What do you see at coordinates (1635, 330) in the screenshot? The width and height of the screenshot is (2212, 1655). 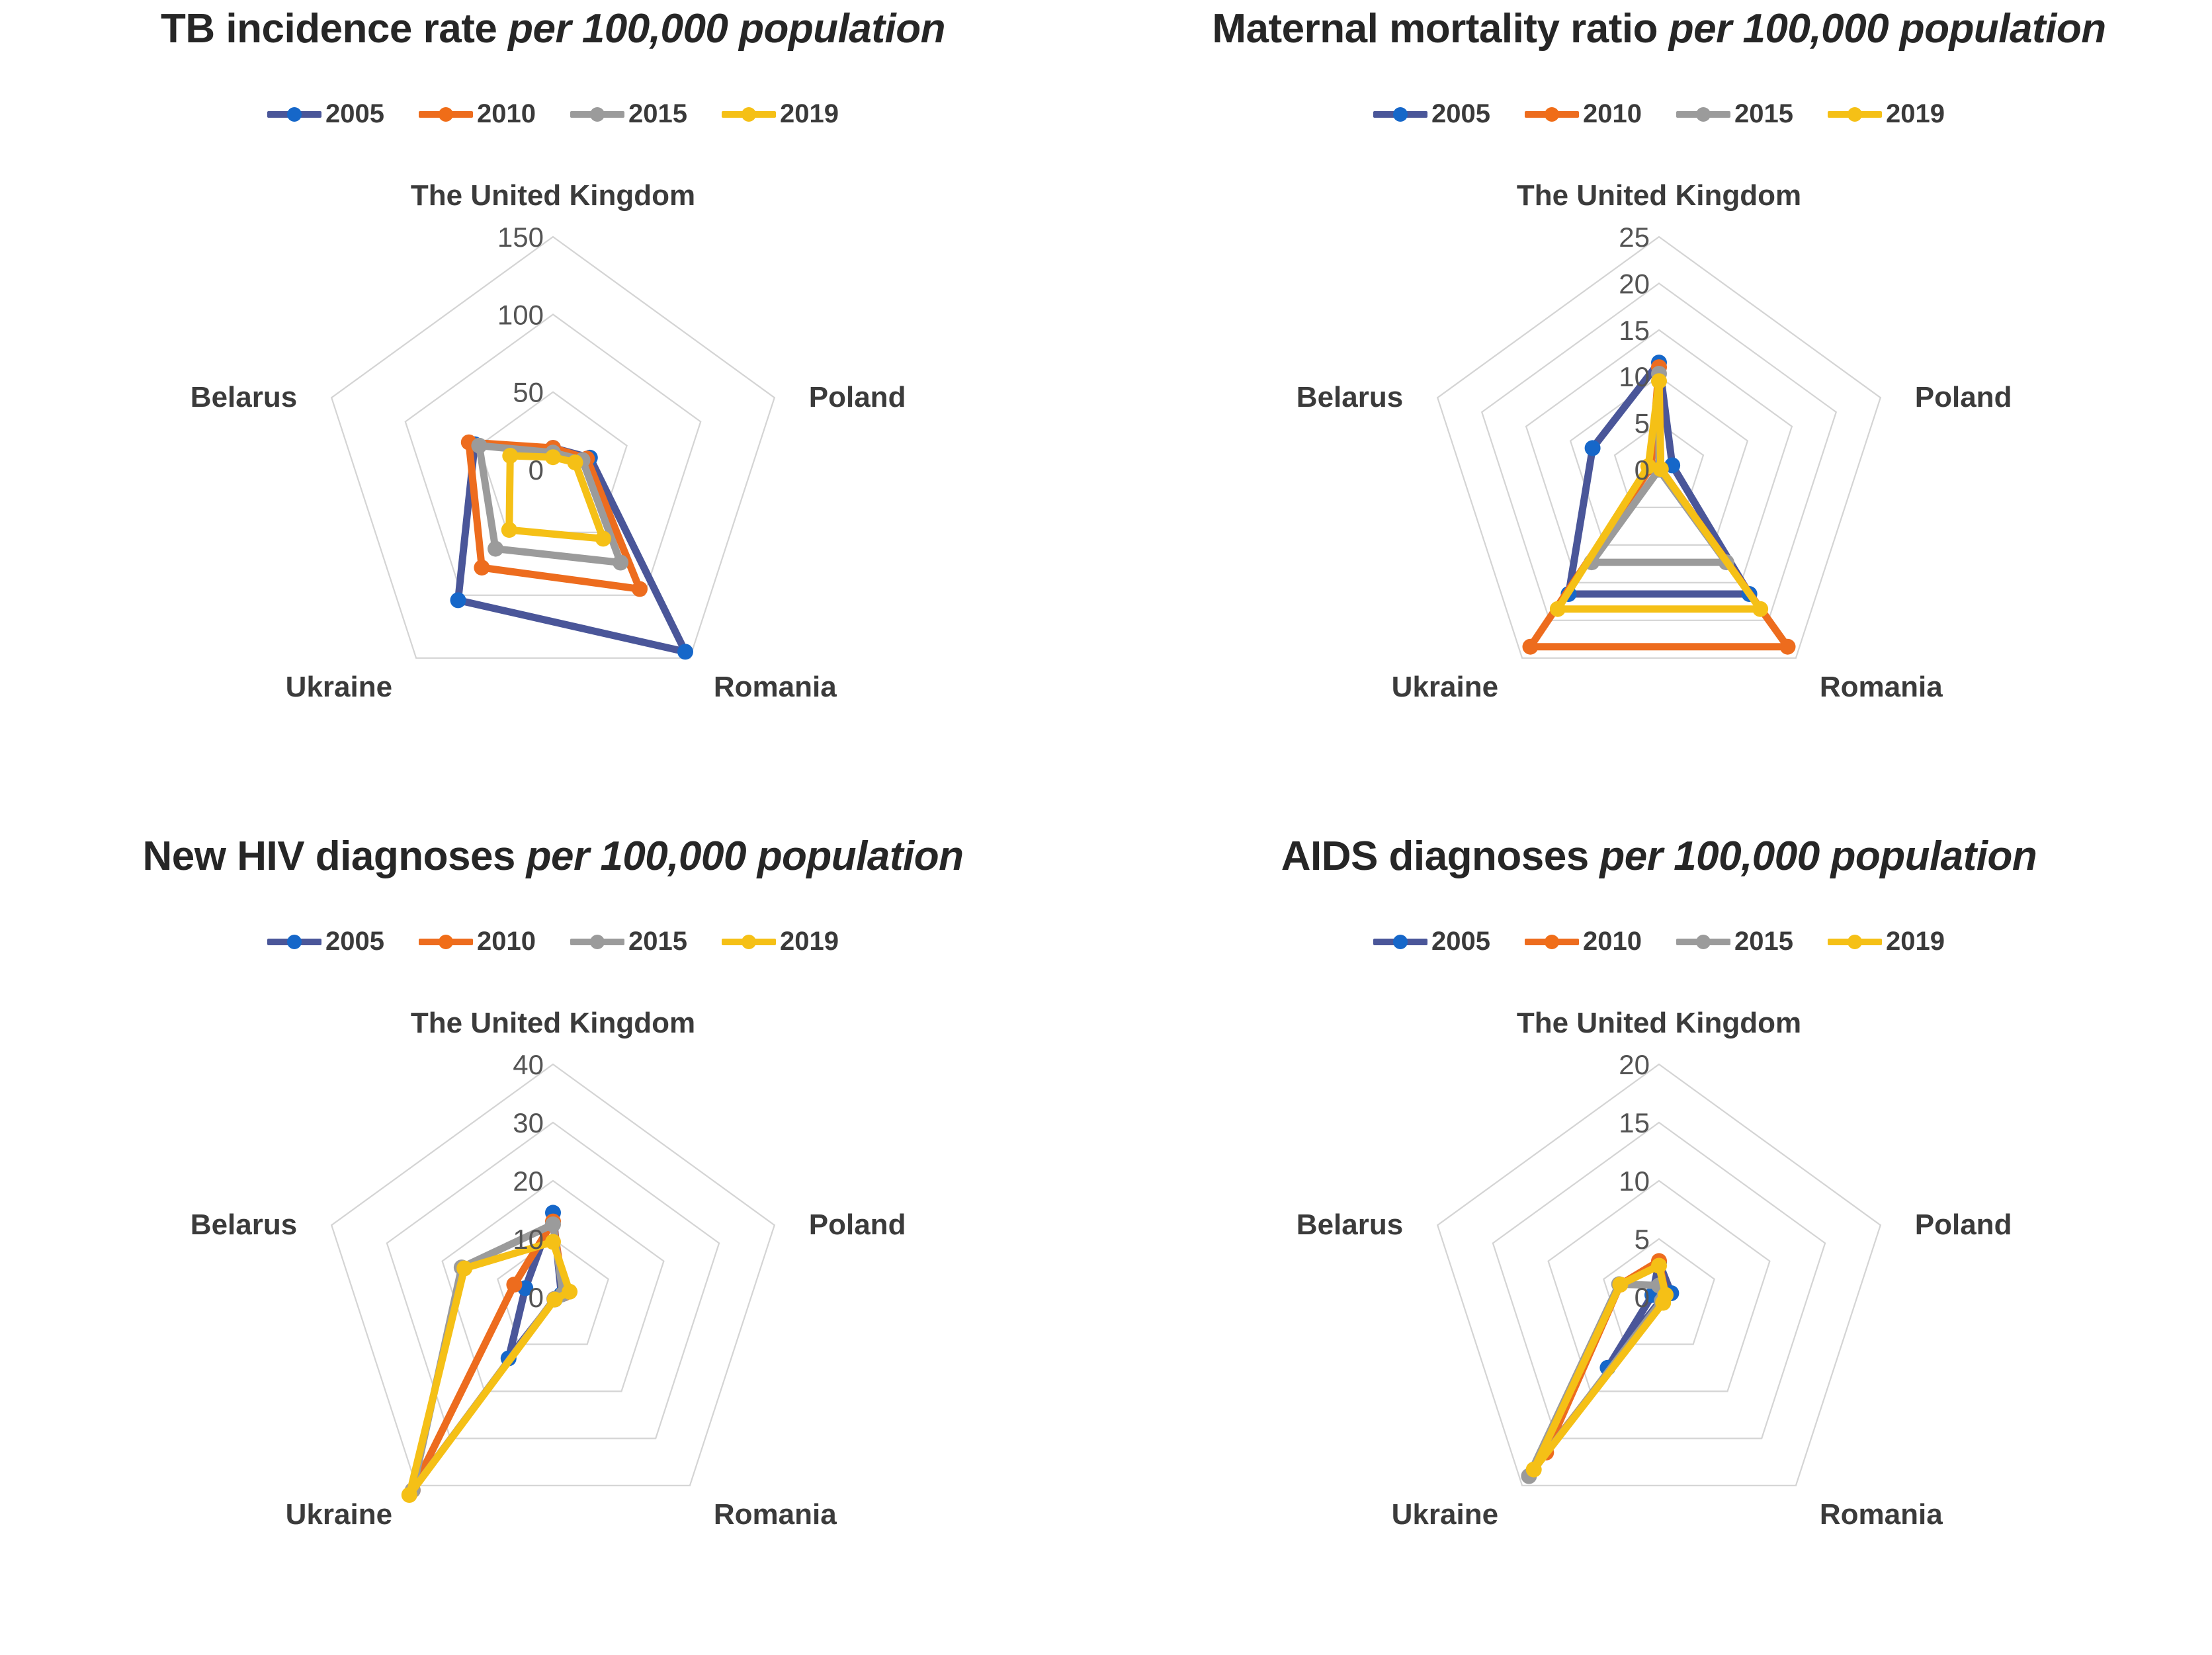 I see `tick-label: 15` at bounding box center [1635, 330].